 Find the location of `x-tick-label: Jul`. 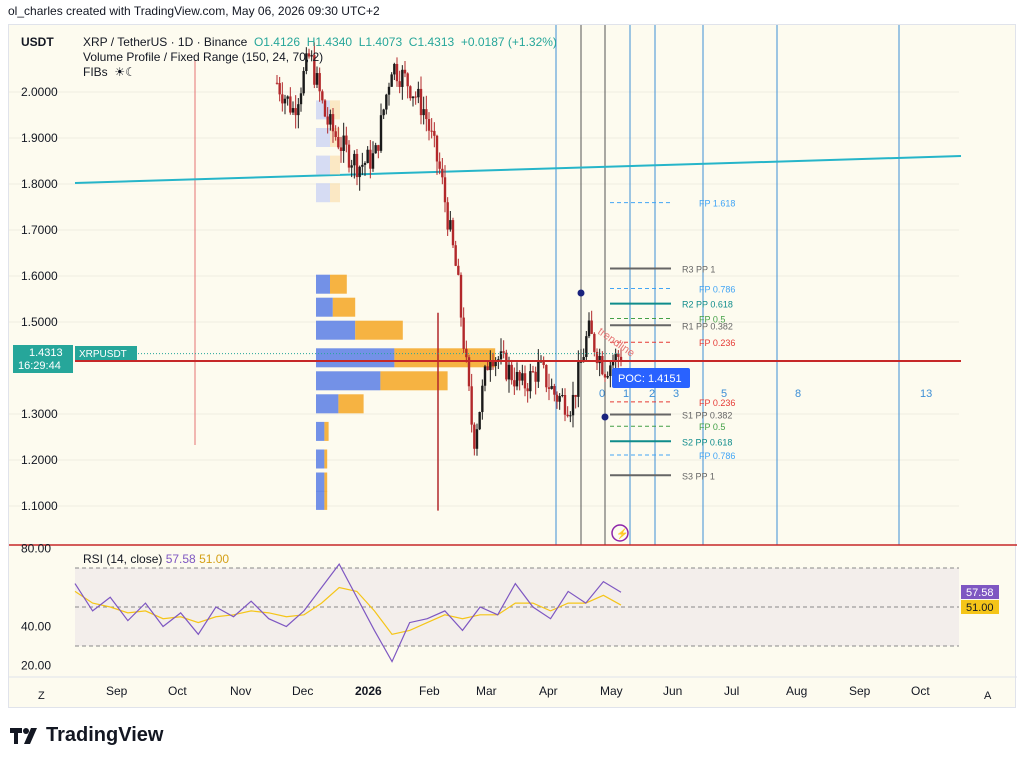

x-tick-label: Jul is located at coordinates (731, 691).